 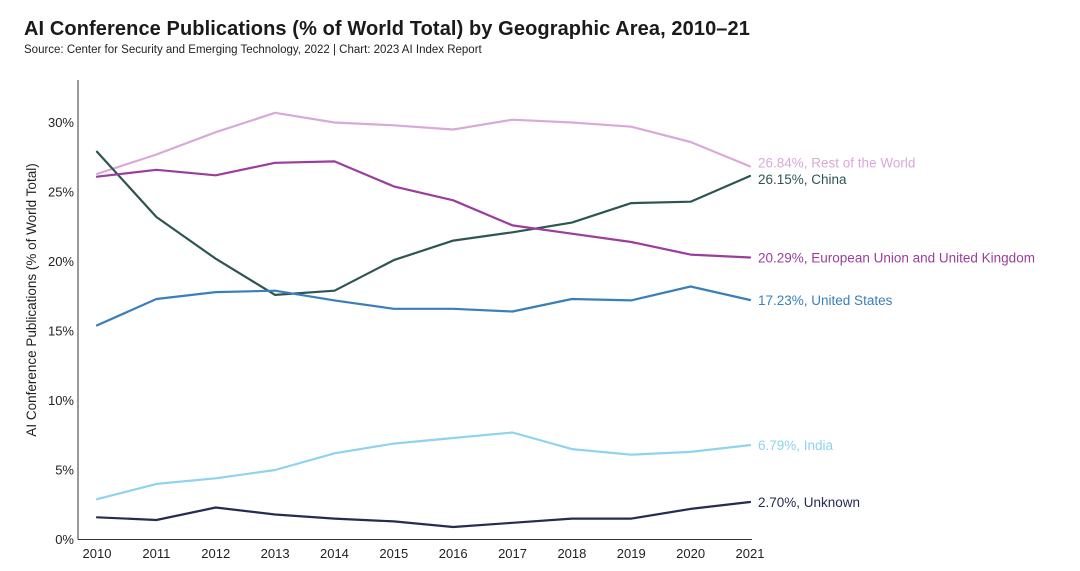 What do you see at coordinates (750, 553) in the screenshot?
I see `x-tick-label: 2021` at bounding box center [750, 553].